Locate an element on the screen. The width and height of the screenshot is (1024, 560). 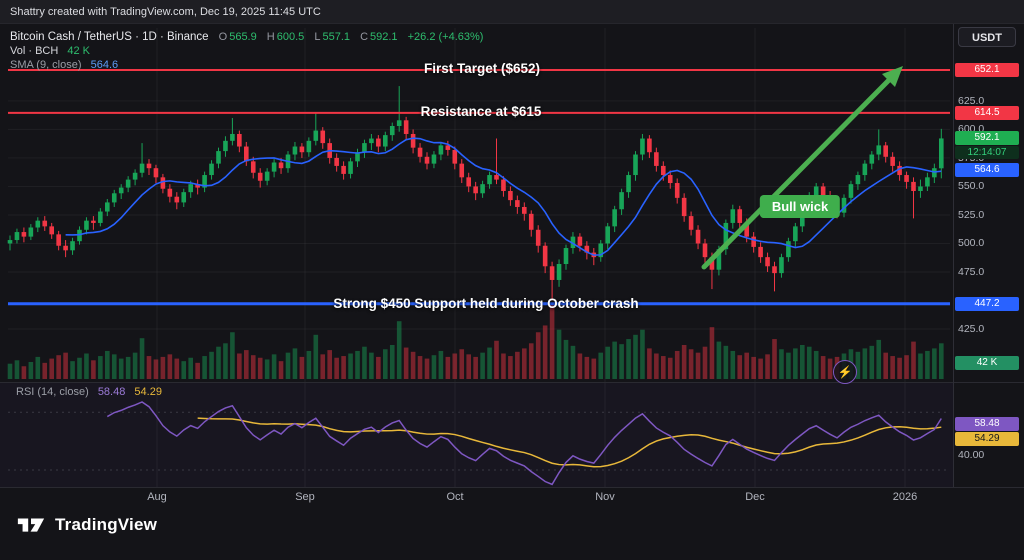
tradingview-logo-icon is located at coordinates (31, 525).